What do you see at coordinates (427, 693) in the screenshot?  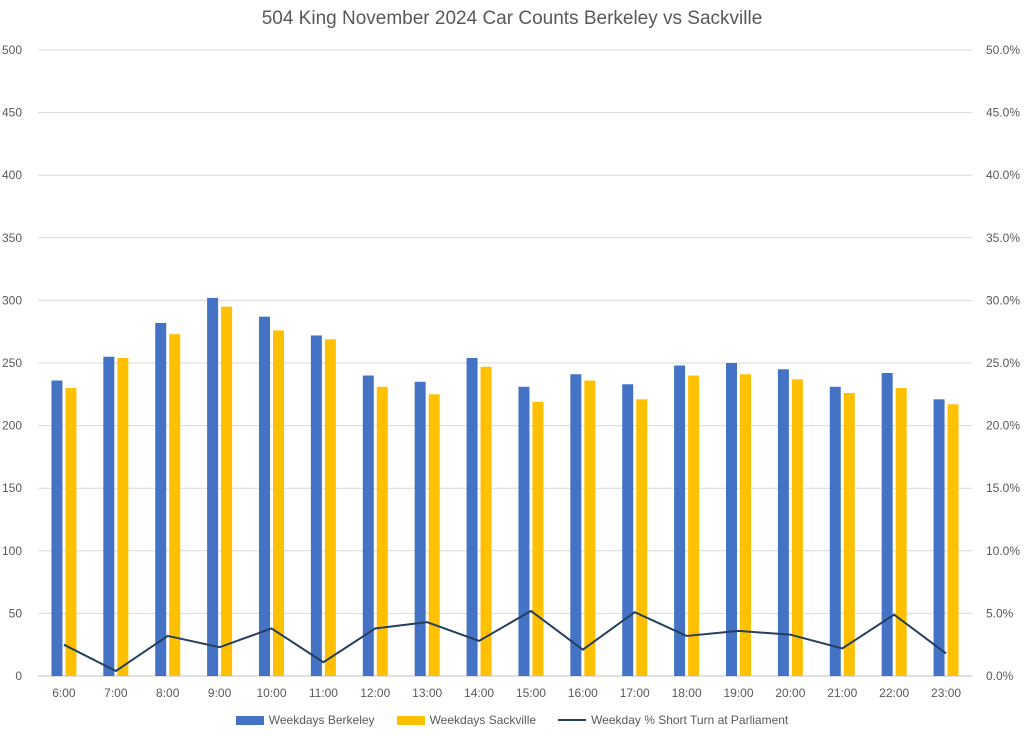 I see `x-tick-label: 13:00` at bounding box center [427, 693].